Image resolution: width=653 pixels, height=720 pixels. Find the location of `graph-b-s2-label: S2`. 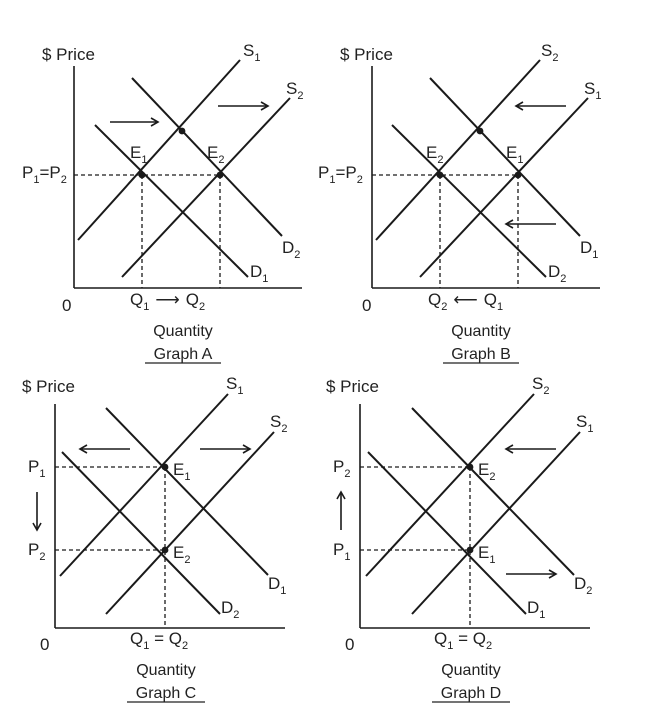

graph-b-s2-label: S2 is located at coordinates (549, 52).